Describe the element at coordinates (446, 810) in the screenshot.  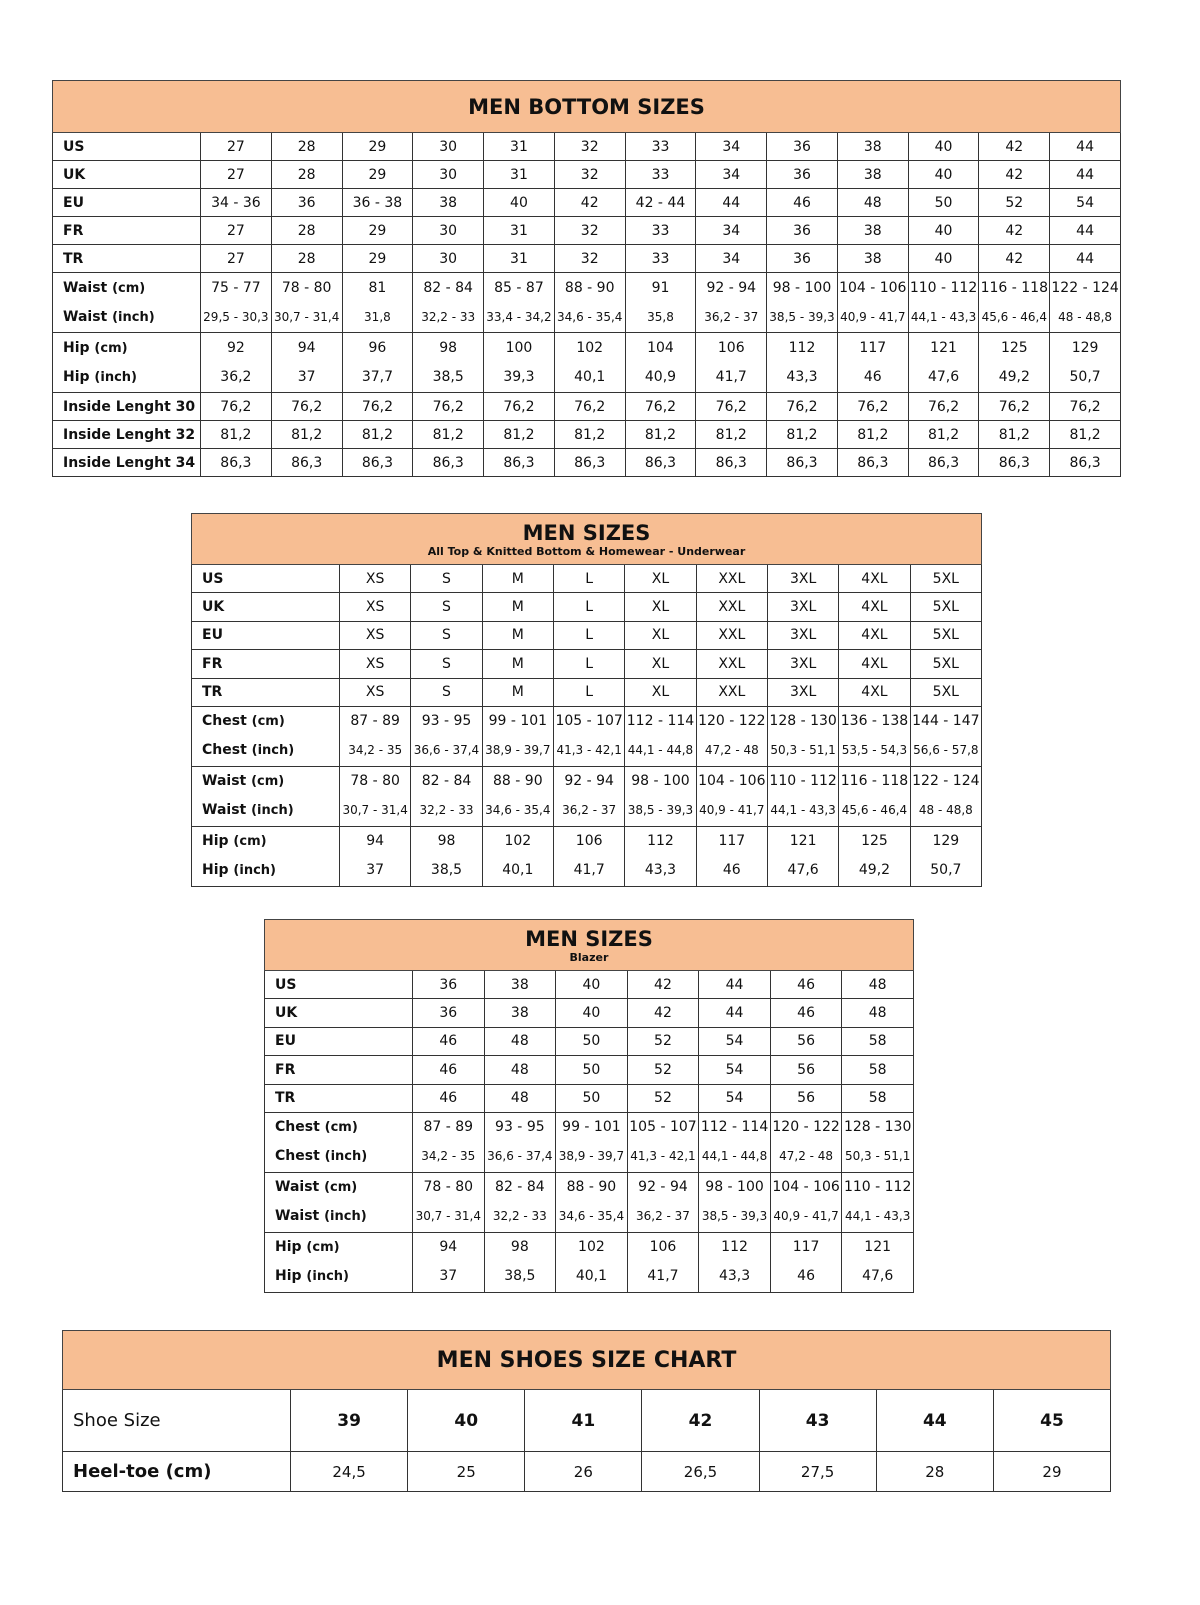
I see `value: 32,2 - 33` at that location.